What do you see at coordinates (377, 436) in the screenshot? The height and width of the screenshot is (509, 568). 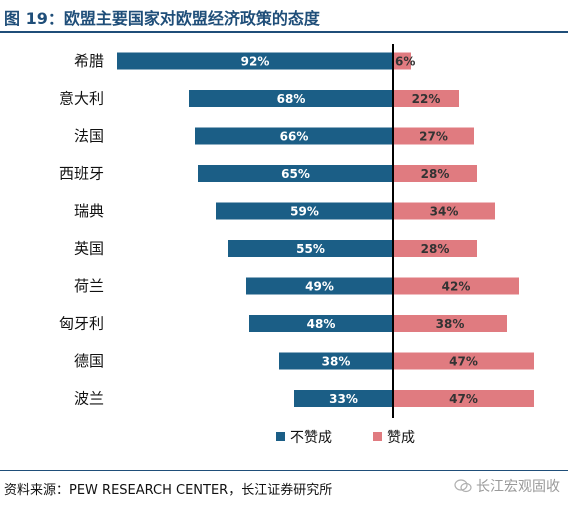 I see `legend-swatch-approve` at bounding box center [377, 436].